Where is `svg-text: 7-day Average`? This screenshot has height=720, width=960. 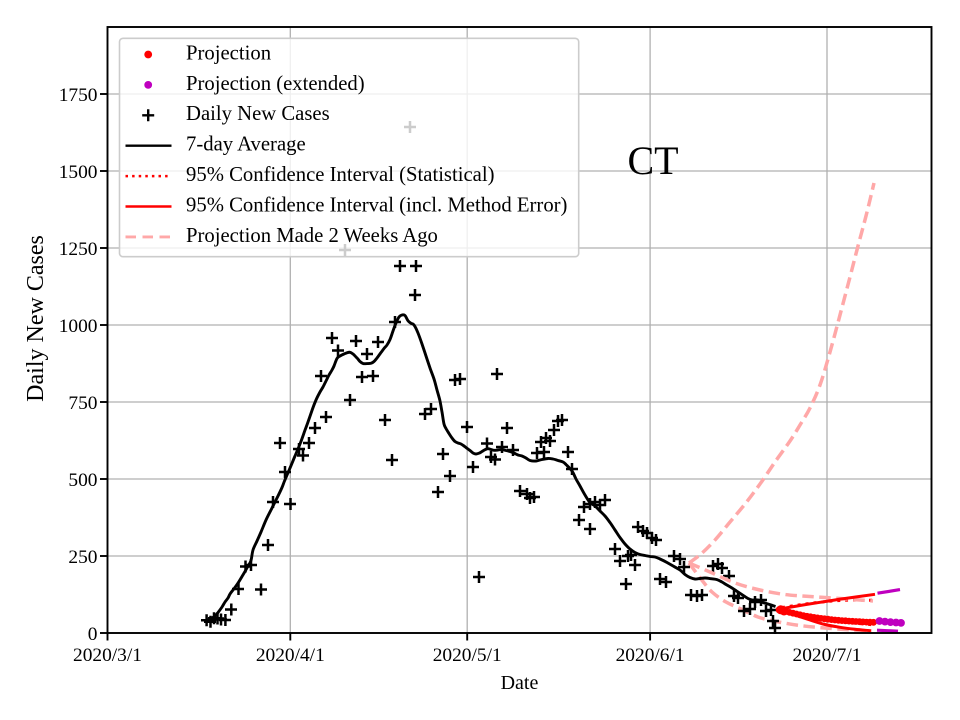
svg-text: 7-day Average is located at coordinates (246, 145).